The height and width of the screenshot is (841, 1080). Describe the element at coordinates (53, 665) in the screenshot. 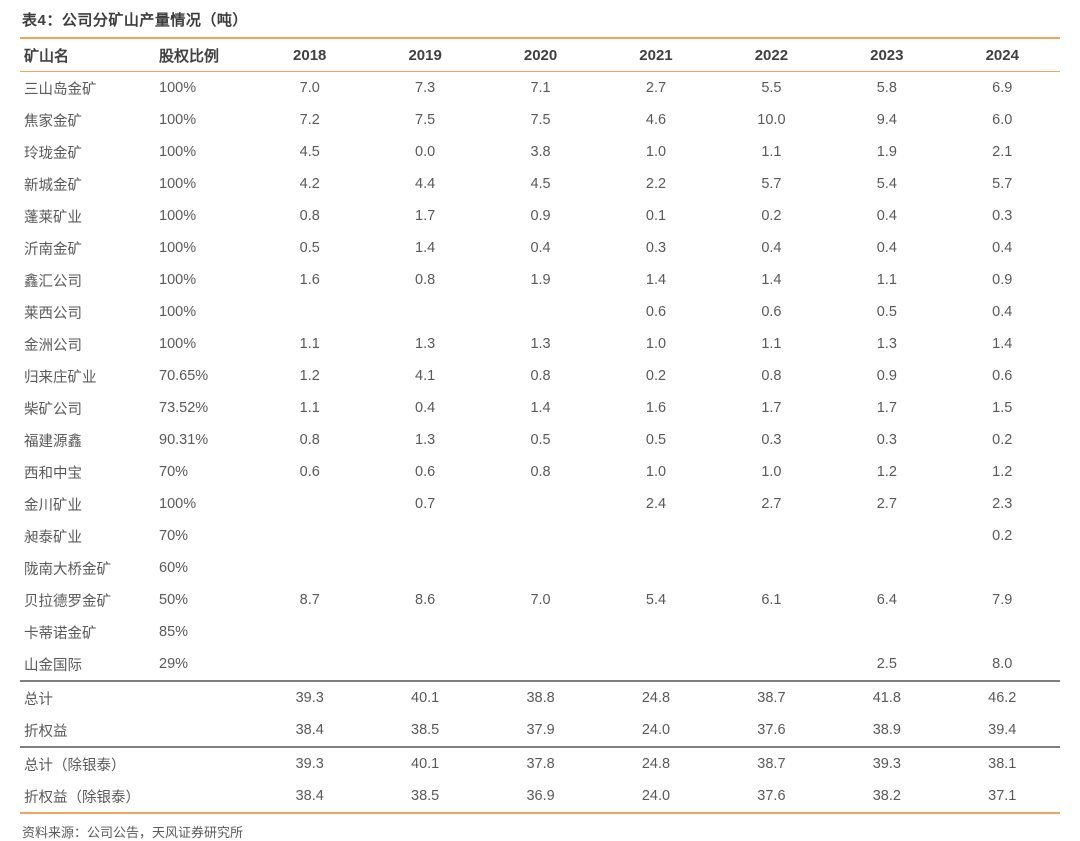

I see `cell-mine-name: 山金国际` at that location.